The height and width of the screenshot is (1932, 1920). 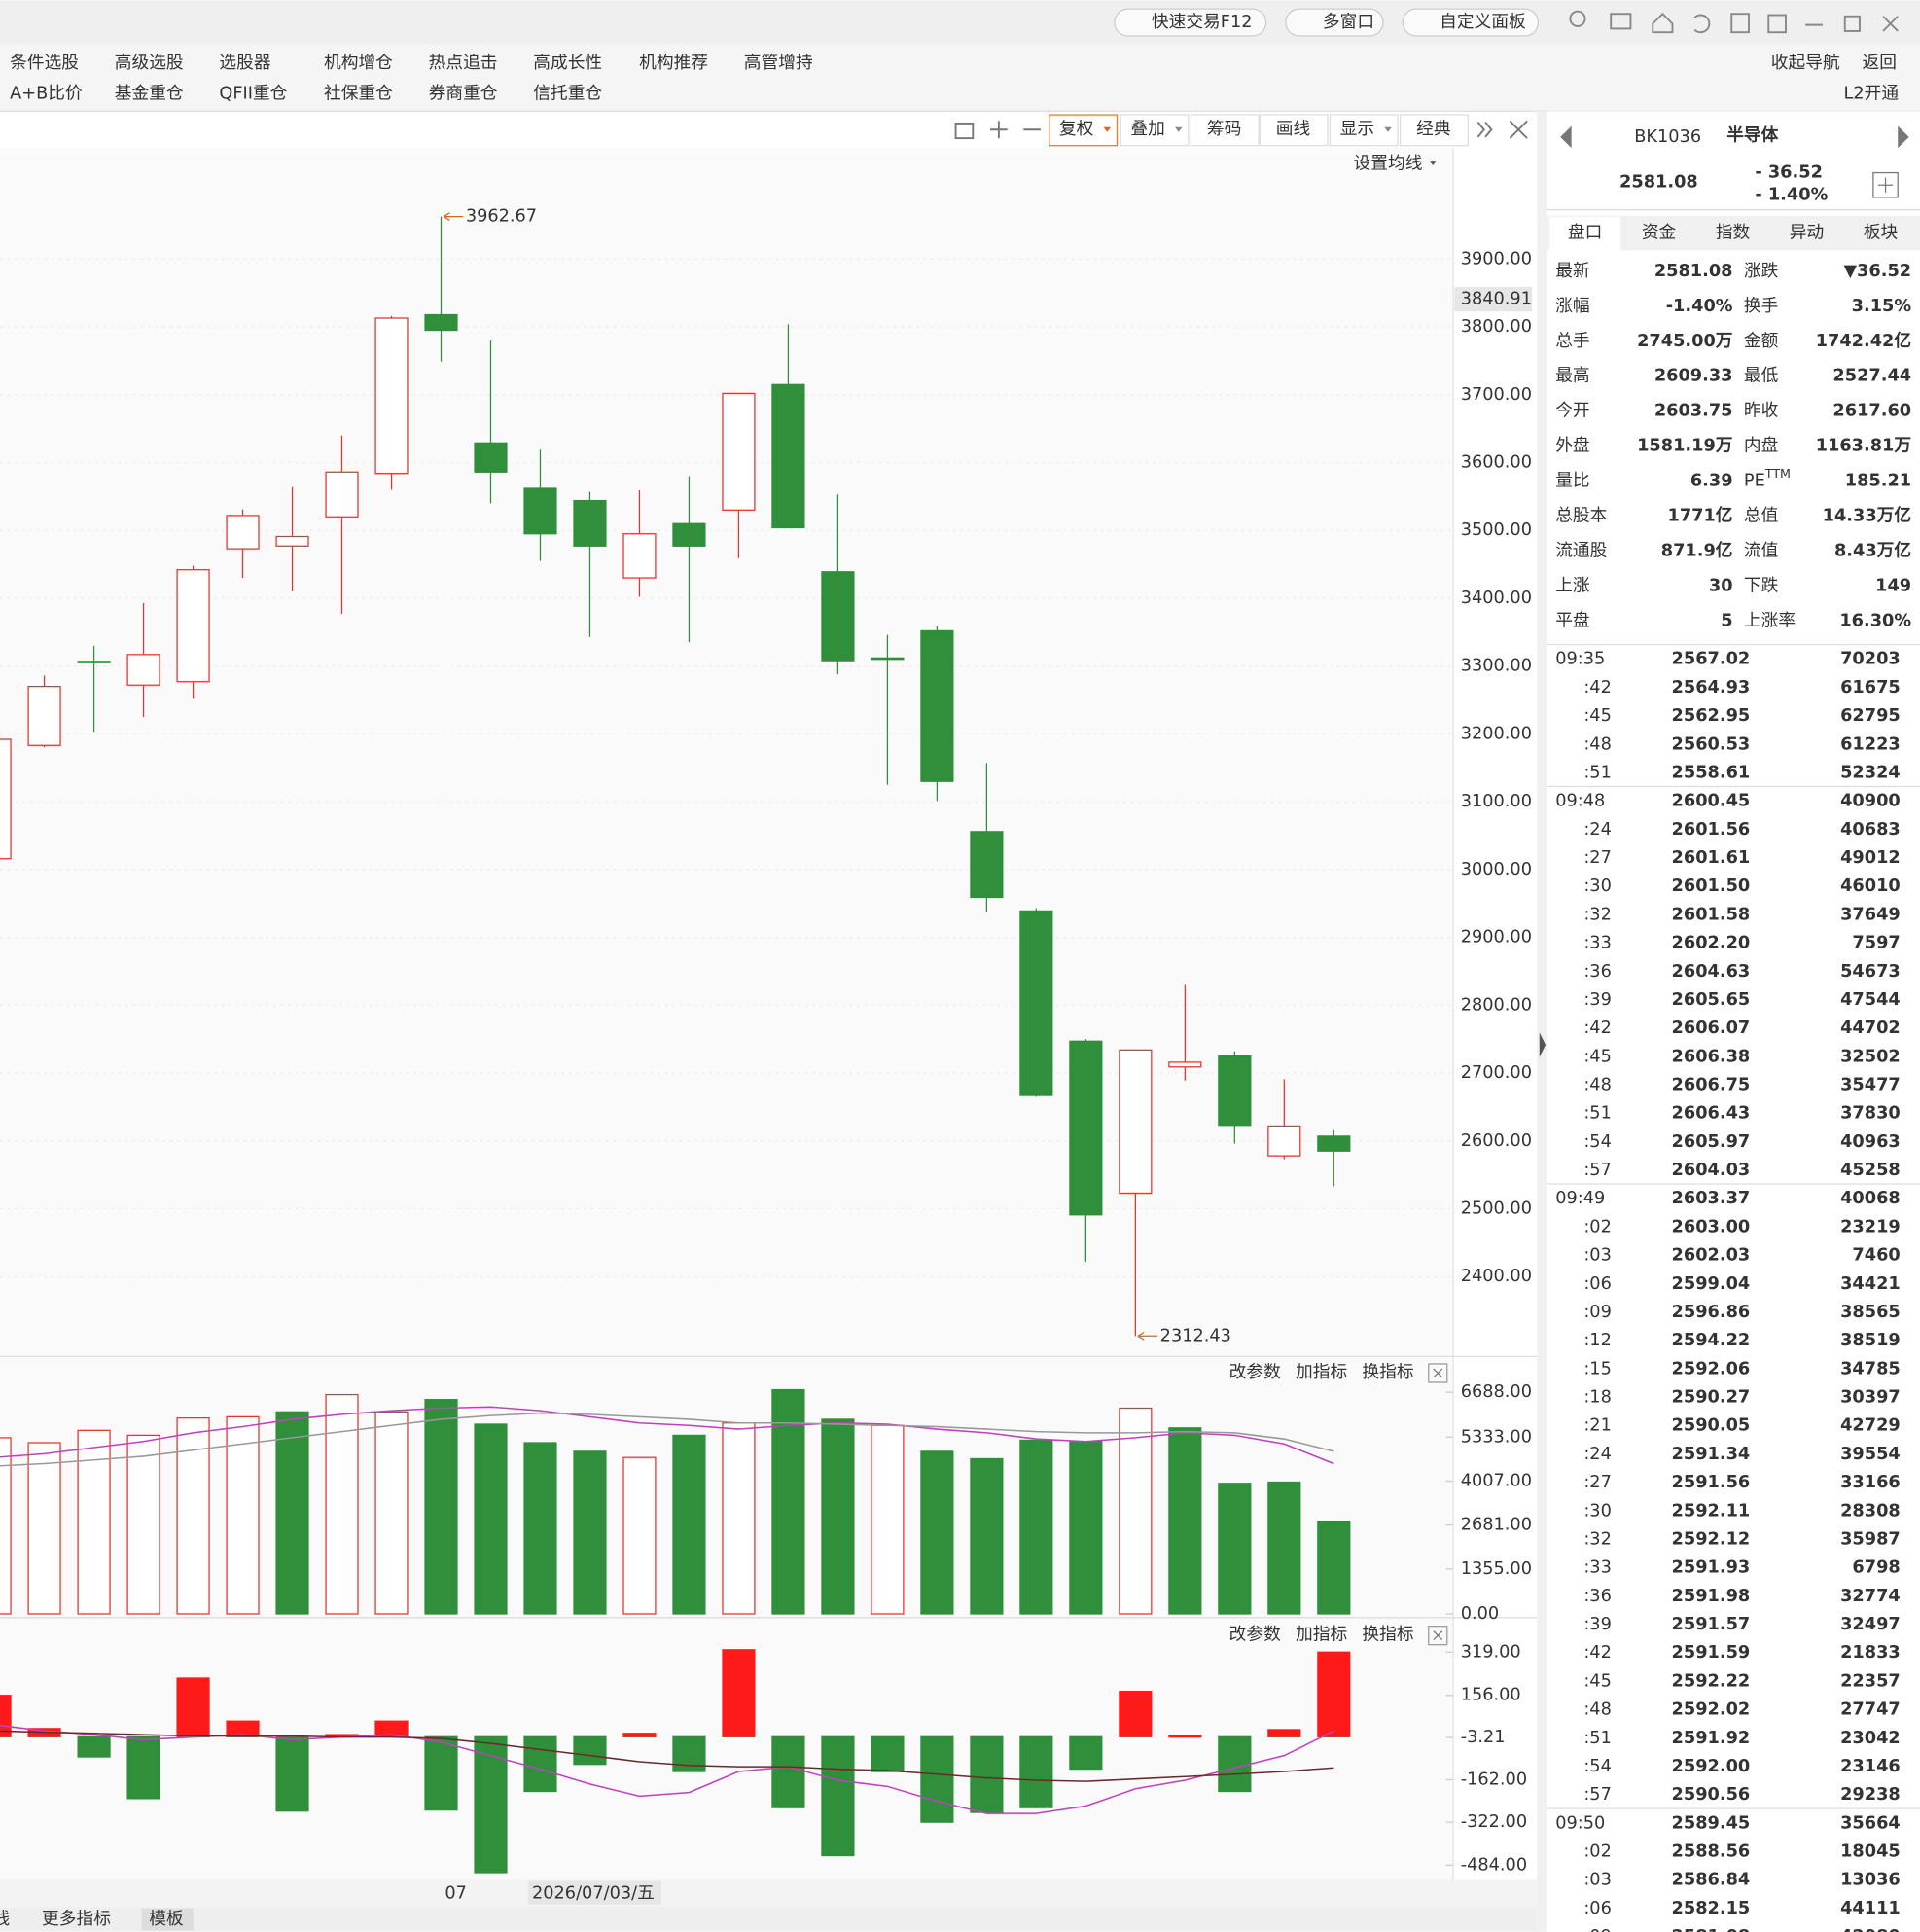 What do you see at coordinates (1881, 233) in the screenshot?
I see `quote-tab: 板块` at bounding box center [1881, 233].